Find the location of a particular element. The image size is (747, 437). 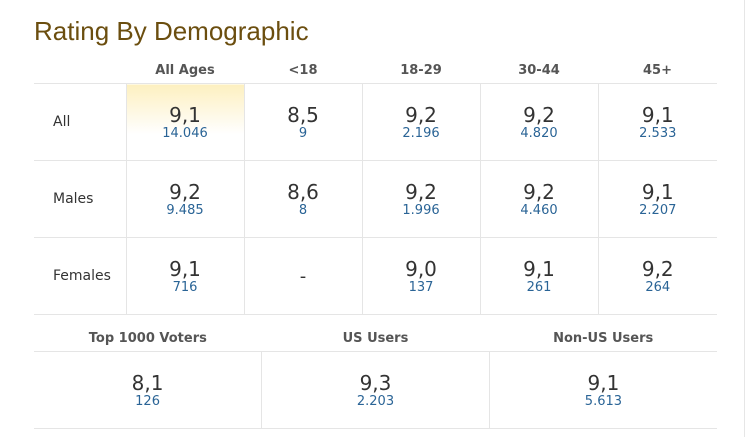

header-top-1000-voters: Top 1000 Voters is located at coordinates (148, 338).